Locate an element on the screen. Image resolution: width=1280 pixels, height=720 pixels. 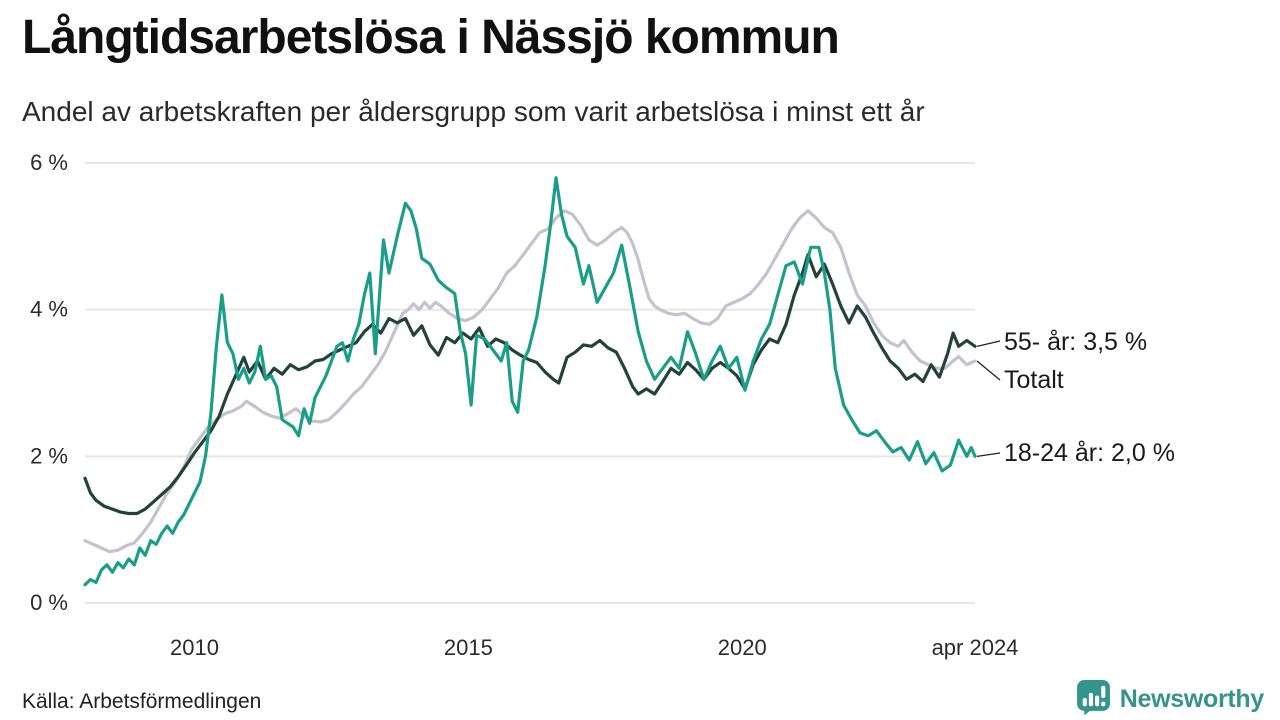
page-title: Långtidsarbetslösa i Nässjö kommun is located at coordinates (431, 37).